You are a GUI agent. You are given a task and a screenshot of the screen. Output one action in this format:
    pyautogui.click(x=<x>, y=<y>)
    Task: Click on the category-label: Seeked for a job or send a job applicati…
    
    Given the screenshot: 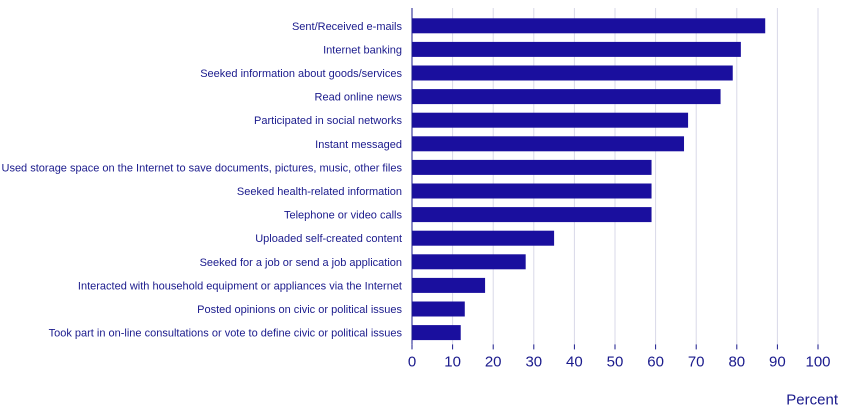 What is the action you would take?
    pyautogui.click(x=301, y=263)
    